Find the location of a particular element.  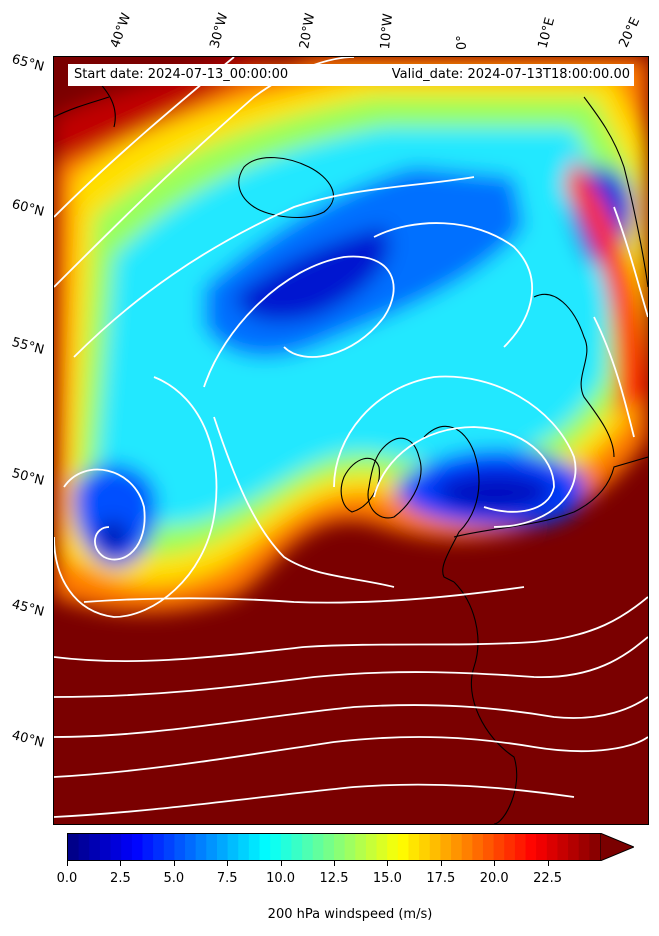

colorbar-tick-label: 5.0 is located at coordinates (174, 878).